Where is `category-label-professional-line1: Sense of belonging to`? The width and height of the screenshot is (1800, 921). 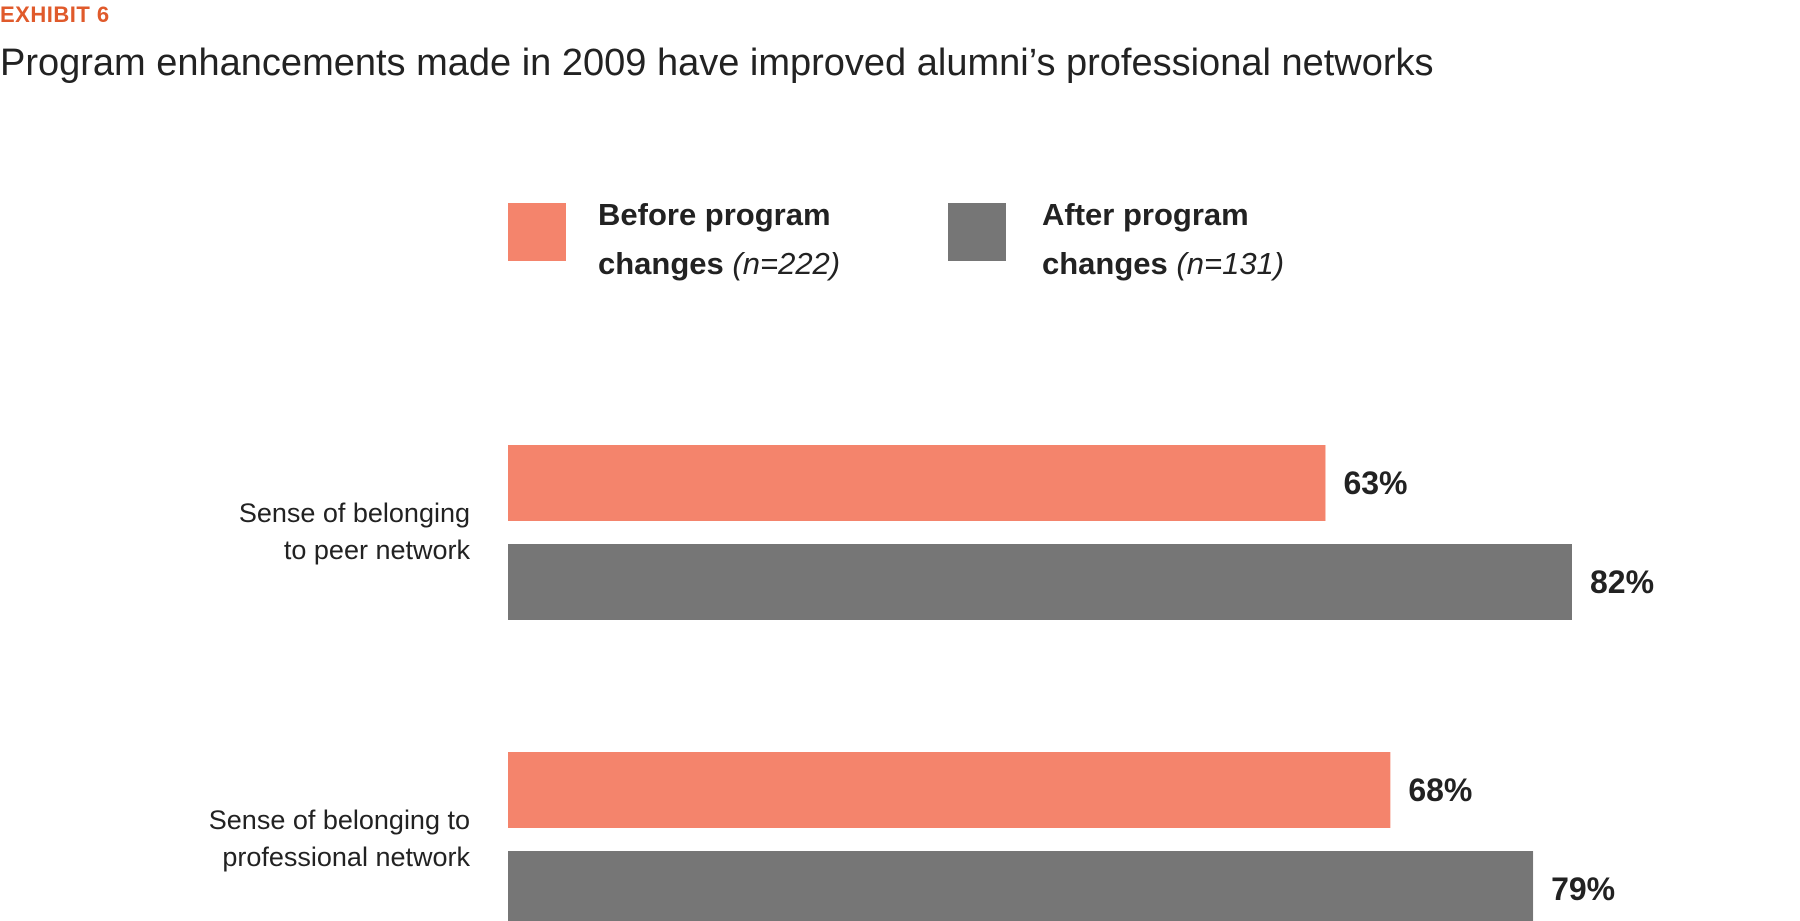
category-label-professional-line1: Sense of belonging to is located at coordinates (339, 820).